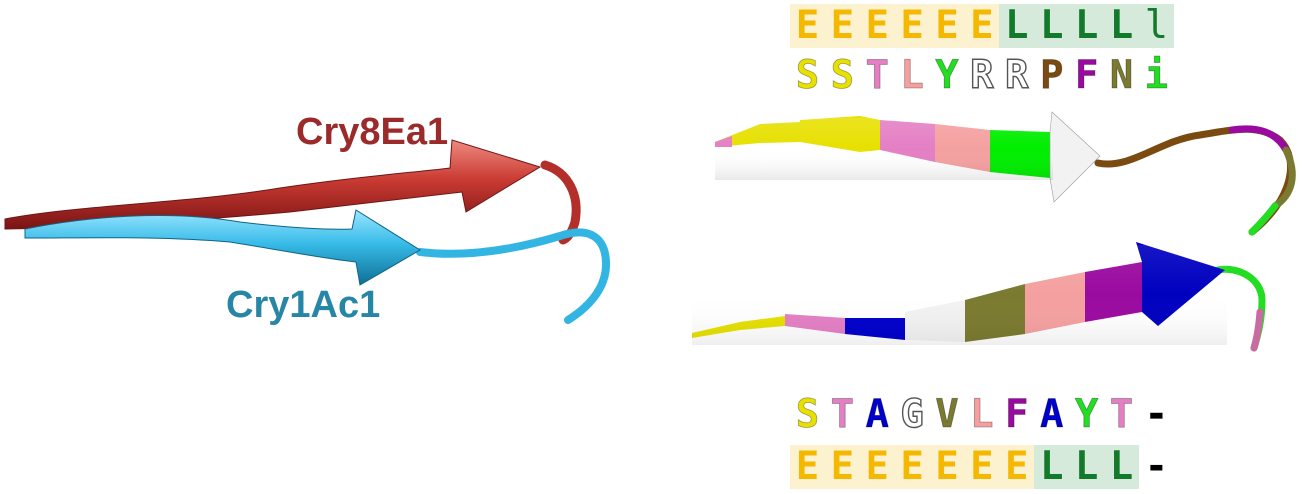 The image size is (1302, 494). Describe the element at coordinates (1156, 26) in the screenshot. I see `ss-cell: l` at that location.